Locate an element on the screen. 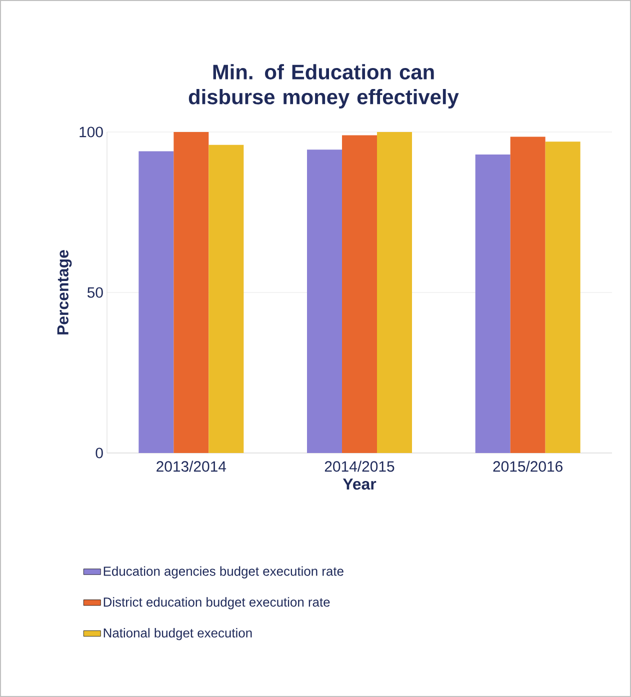 The image size is (631, 697). y-tick-label: 0 is located at coordinates (99, 453).